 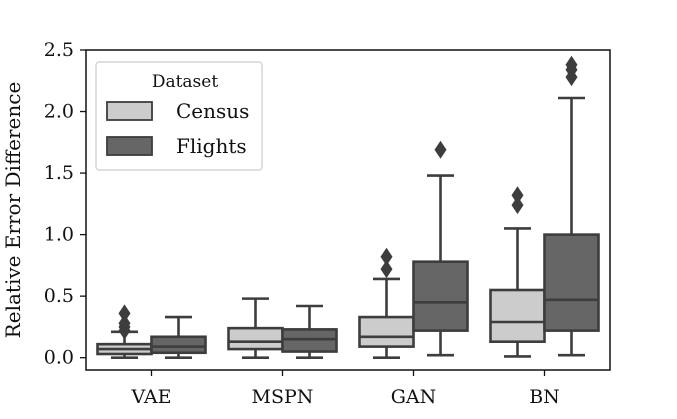 What do you see at coordinates (13, 210) in the screenshot?
I see `y-axis-title: Relative Error Difference` at bounding box center [13, 210].